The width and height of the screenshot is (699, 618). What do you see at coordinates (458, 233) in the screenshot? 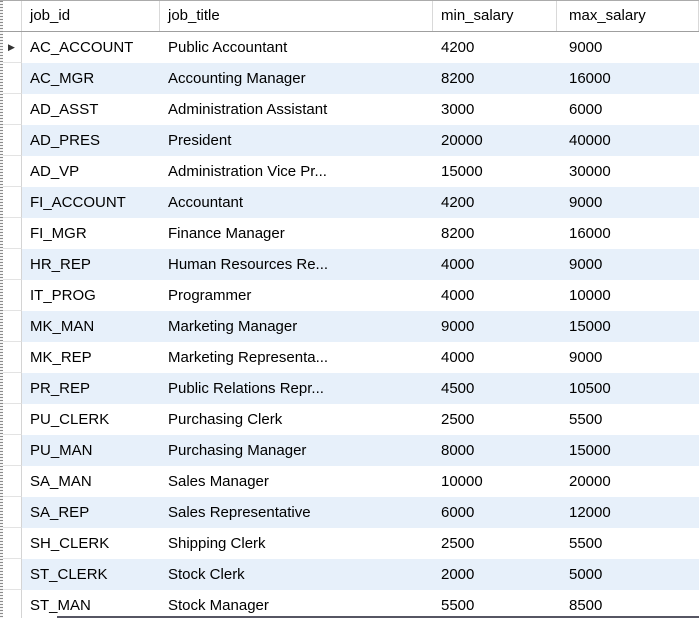
I see `cell-min_salary: 8200` at bounding box center [458, 233].